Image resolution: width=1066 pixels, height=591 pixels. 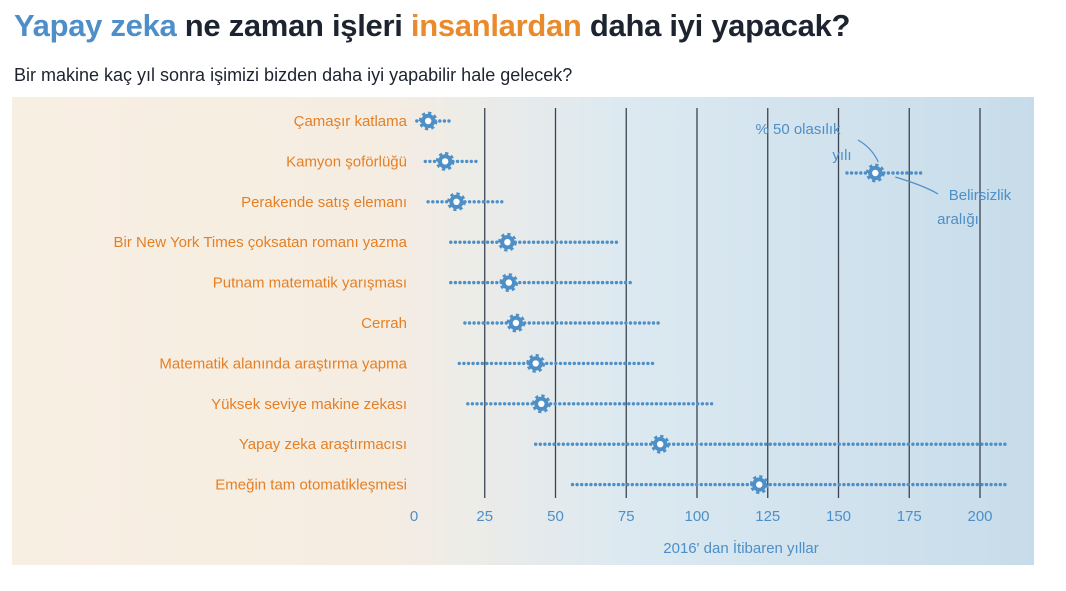 What do you see at coordinates (909, 516) in the screenshot?
I see `x-tick-label: 175` at bounding box center [909, 516].